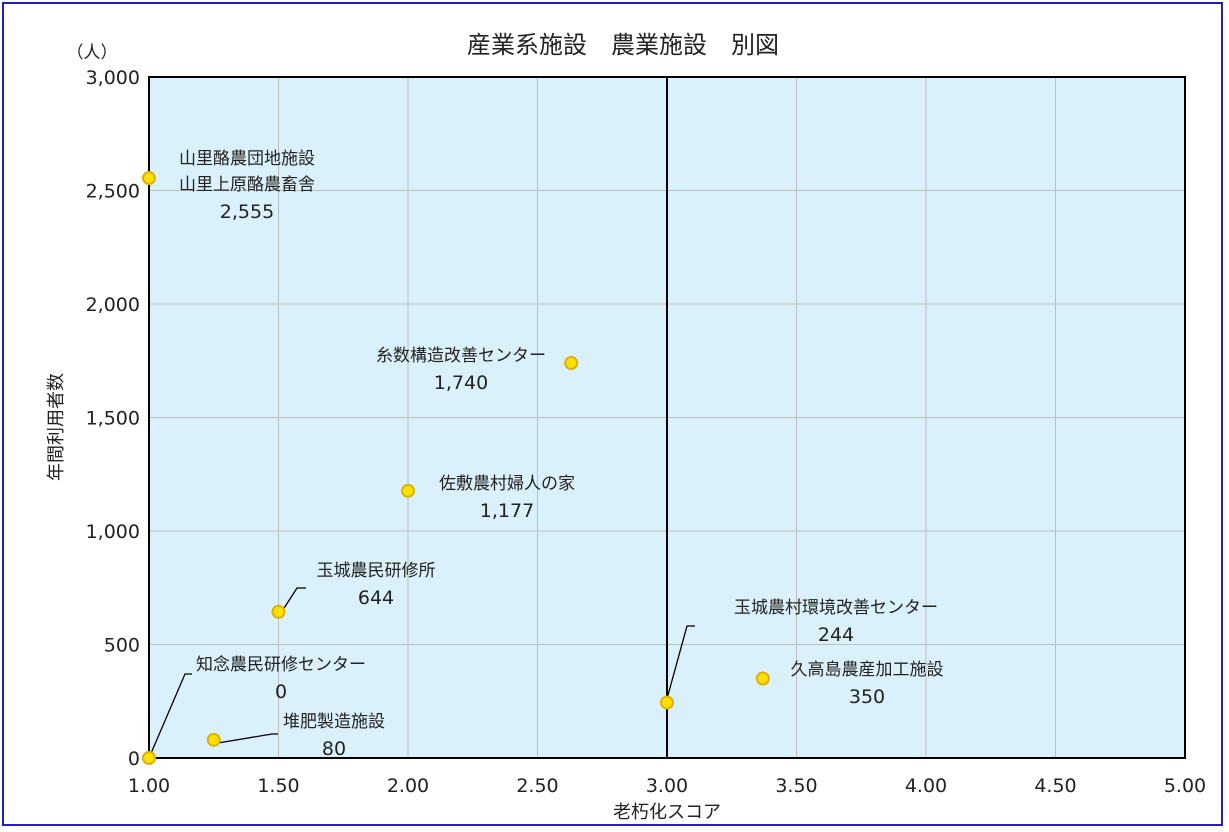 This screenshot has height=832, width=1229. Describe the element at coordinates (408, 786) in the screenshot. I see `x-tick-label: 2.00` at that location.